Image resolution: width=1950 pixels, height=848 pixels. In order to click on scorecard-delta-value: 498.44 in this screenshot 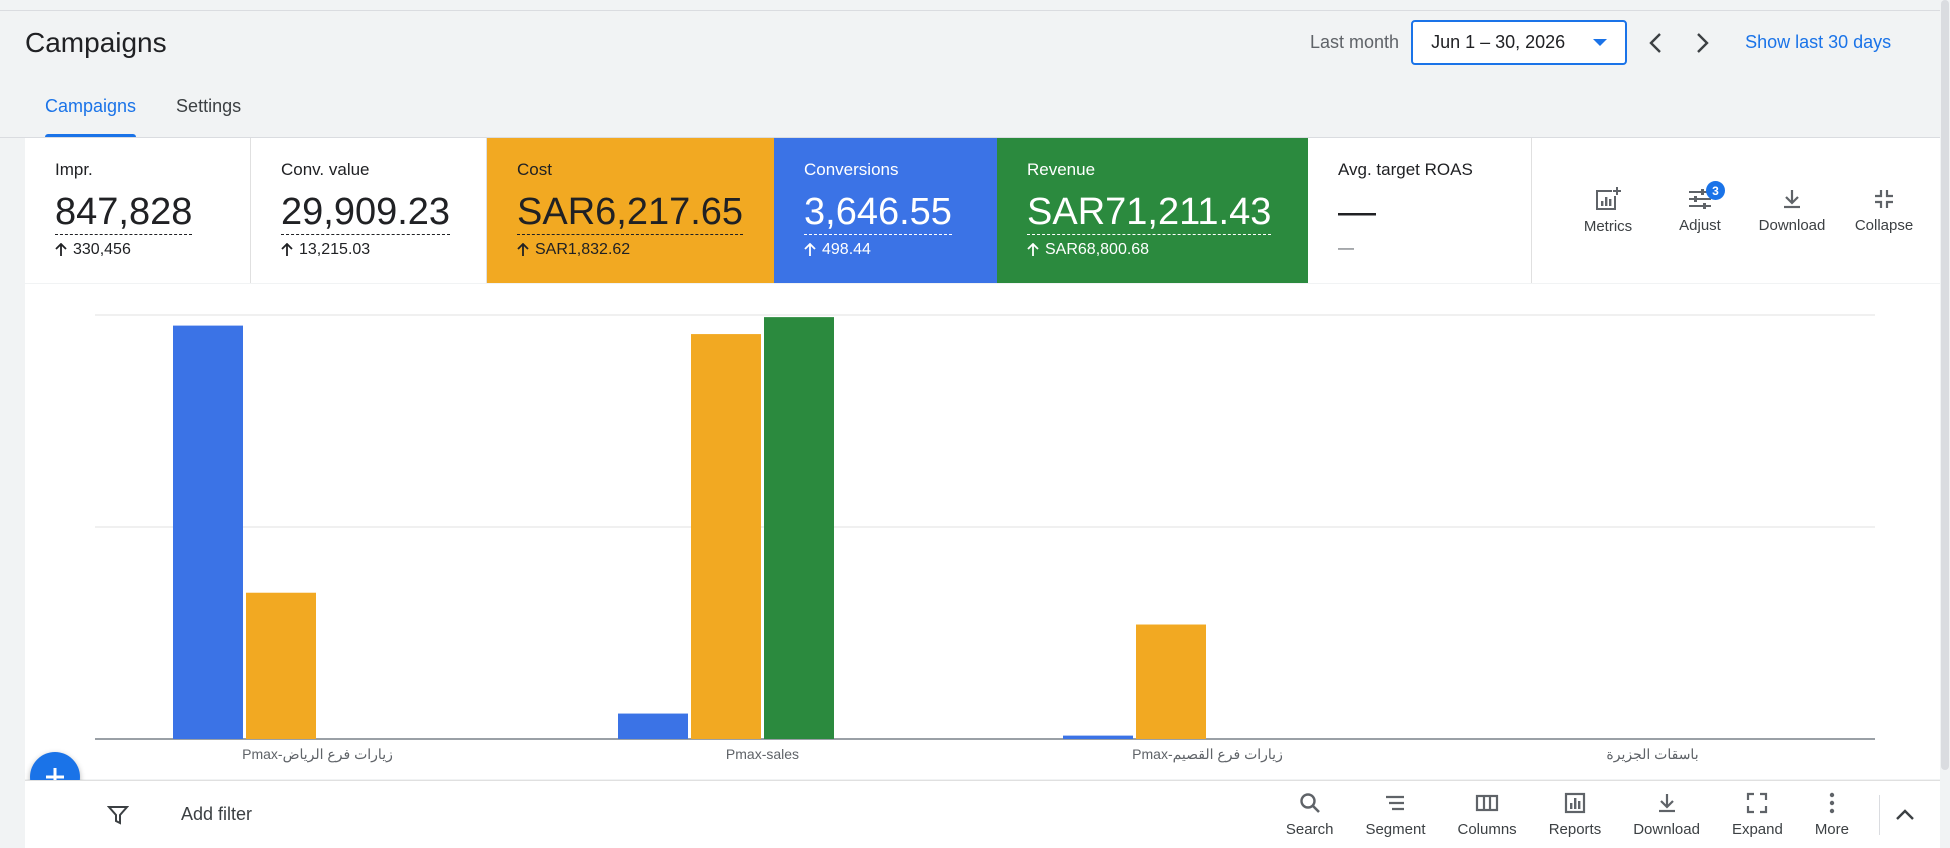, I will do `click(846, 249)`.